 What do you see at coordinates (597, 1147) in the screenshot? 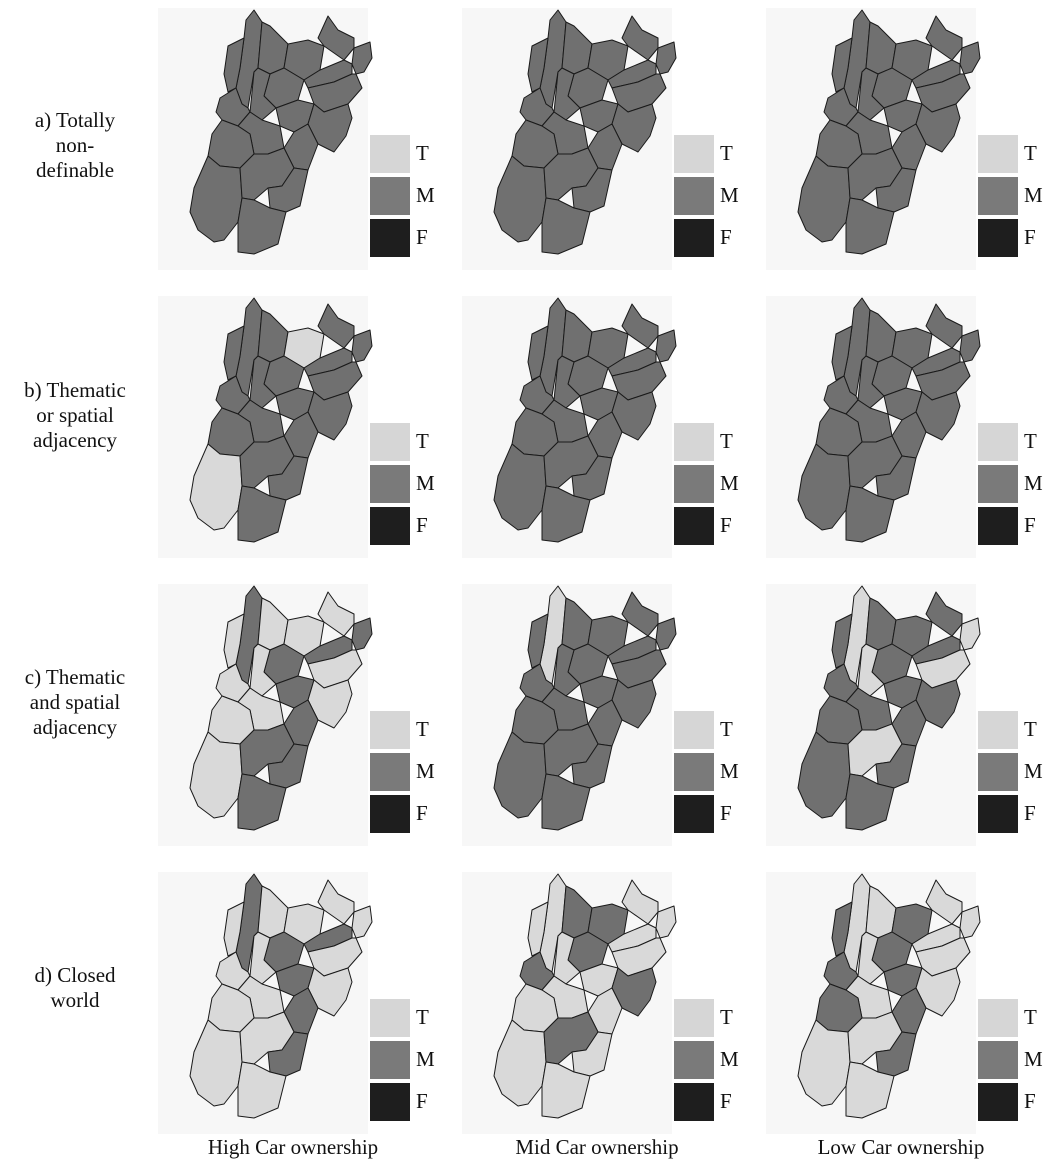
I see `column-label: Mid Car ownership` at bounding box center [597, 1147].